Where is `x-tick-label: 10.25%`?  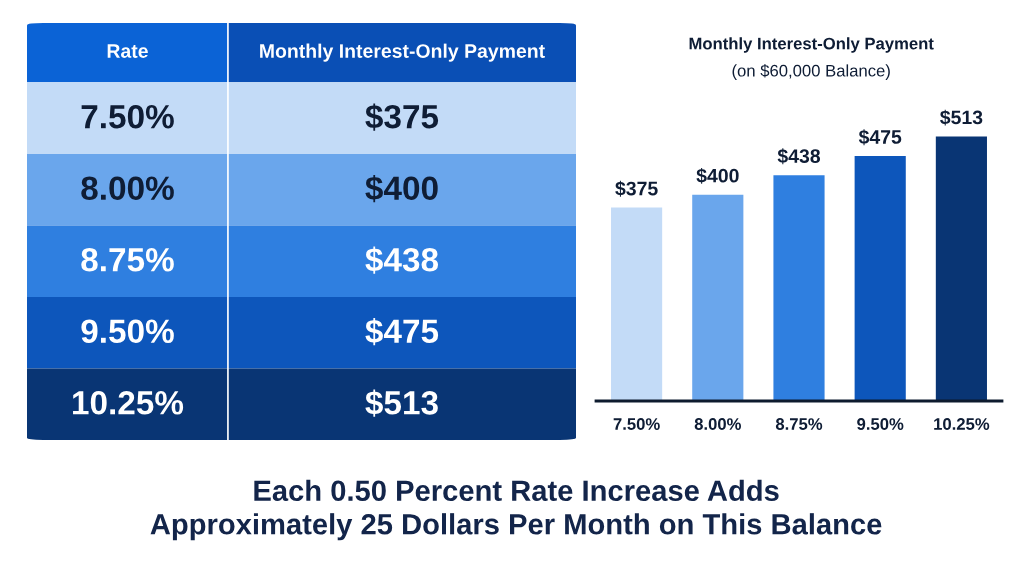
x-tick-label: 10.25% is located at coordinates (962, 424).